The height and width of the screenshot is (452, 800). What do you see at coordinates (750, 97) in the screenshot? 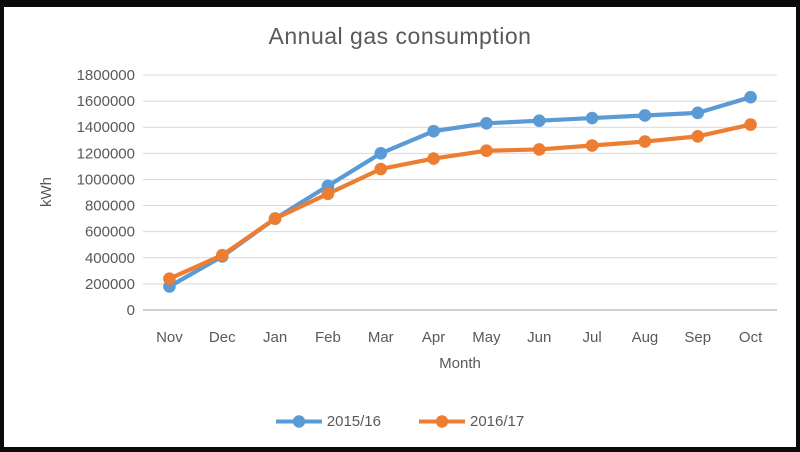
I see `data-point-2015/16-Oct` at bounding box center [750, 97].